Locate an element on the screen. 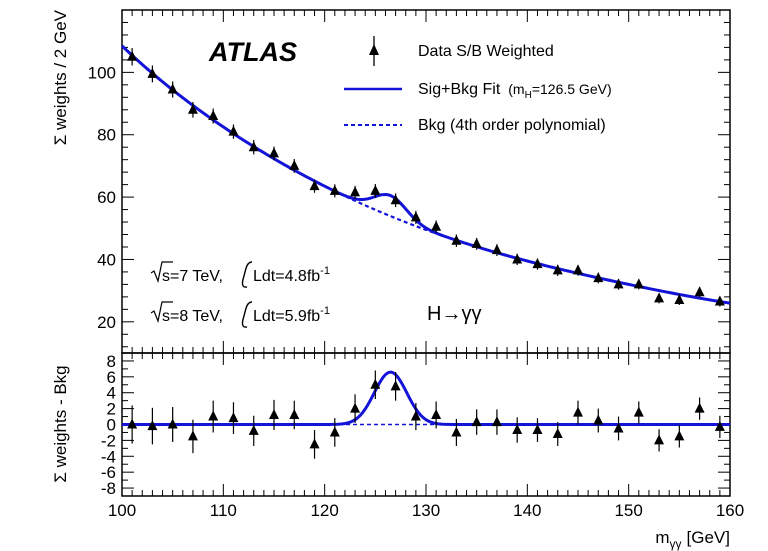  y-tick-label-residual: -2 is located at coordinates (108, 440).